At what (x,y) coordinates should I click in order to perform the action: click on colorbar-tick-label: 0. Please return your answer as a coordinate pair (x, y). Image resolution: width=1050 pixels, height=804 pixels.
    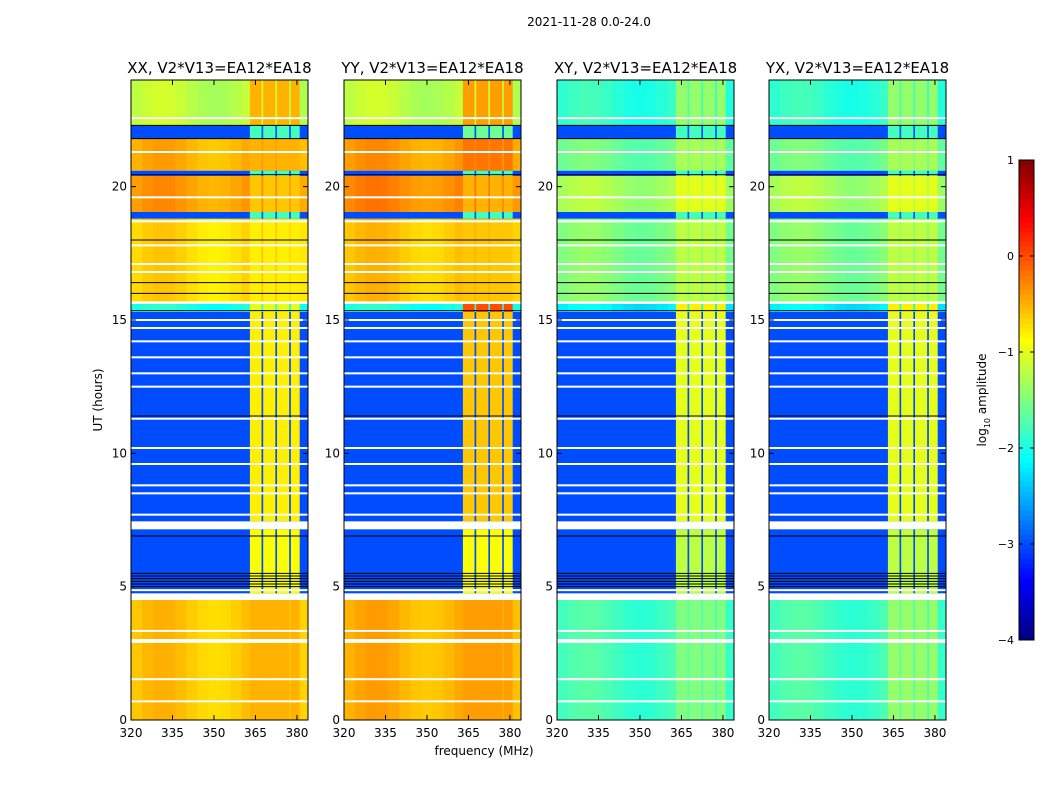
    Looking at the image, I should click on (1010, 256).